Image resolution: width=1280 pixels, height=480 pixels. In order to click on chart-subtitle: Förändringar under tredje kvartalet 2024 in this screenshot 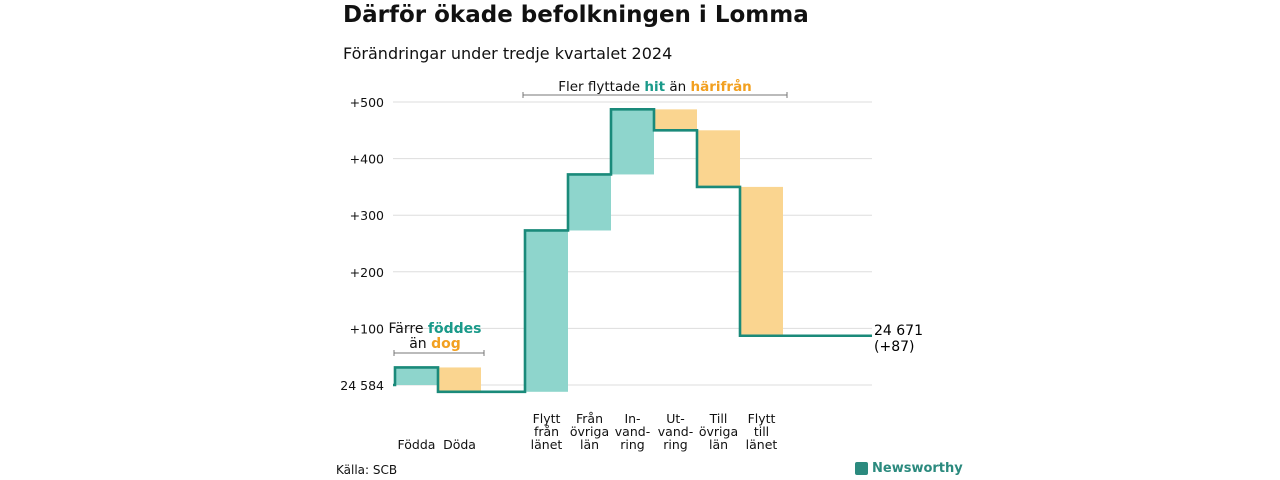, I will do `click(508, 53)`.